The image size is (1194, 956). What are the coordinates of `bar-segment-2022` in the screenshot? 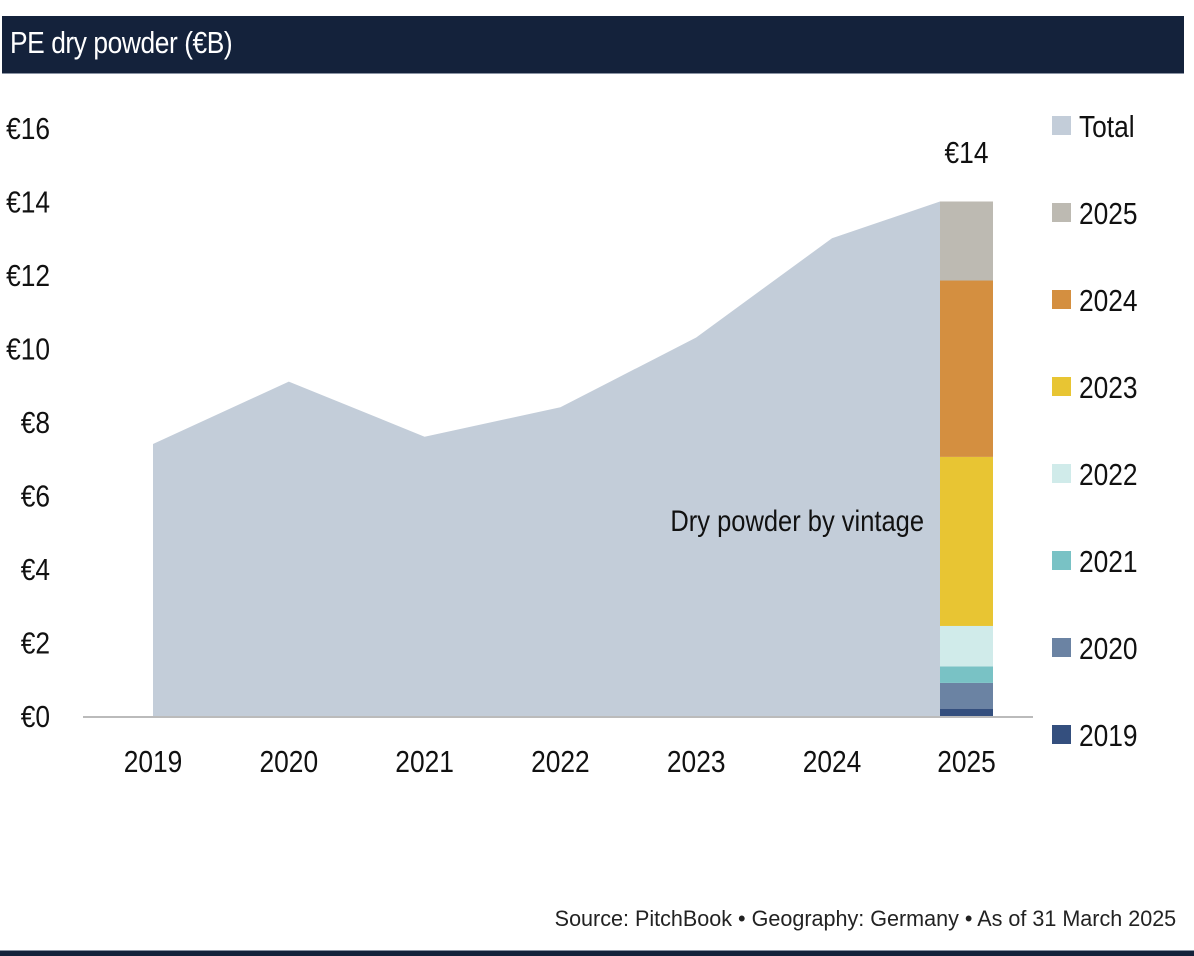 It's located at (966, 646).